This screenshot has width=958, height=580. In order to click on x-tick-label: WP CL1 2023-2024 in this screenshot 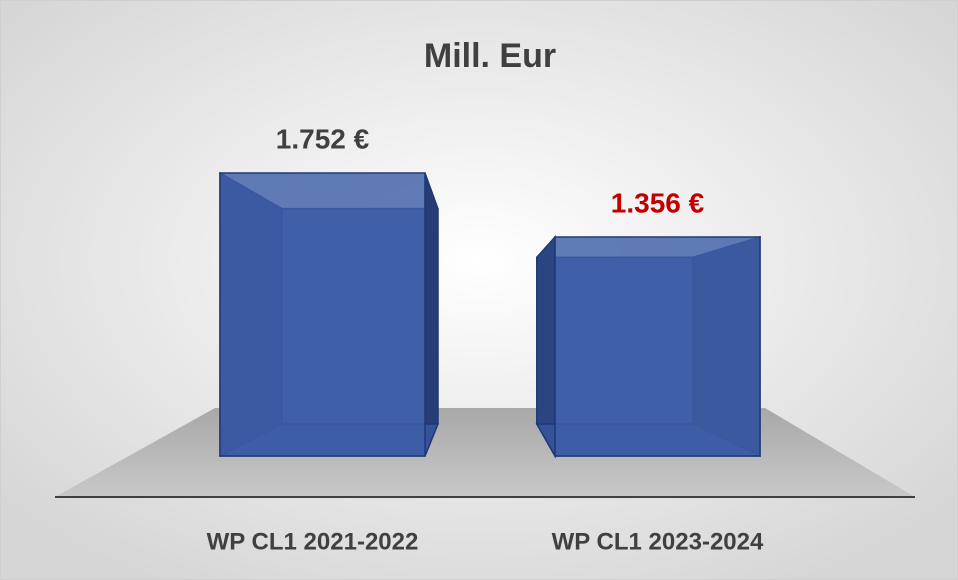, I will do `click(658, 541)`.